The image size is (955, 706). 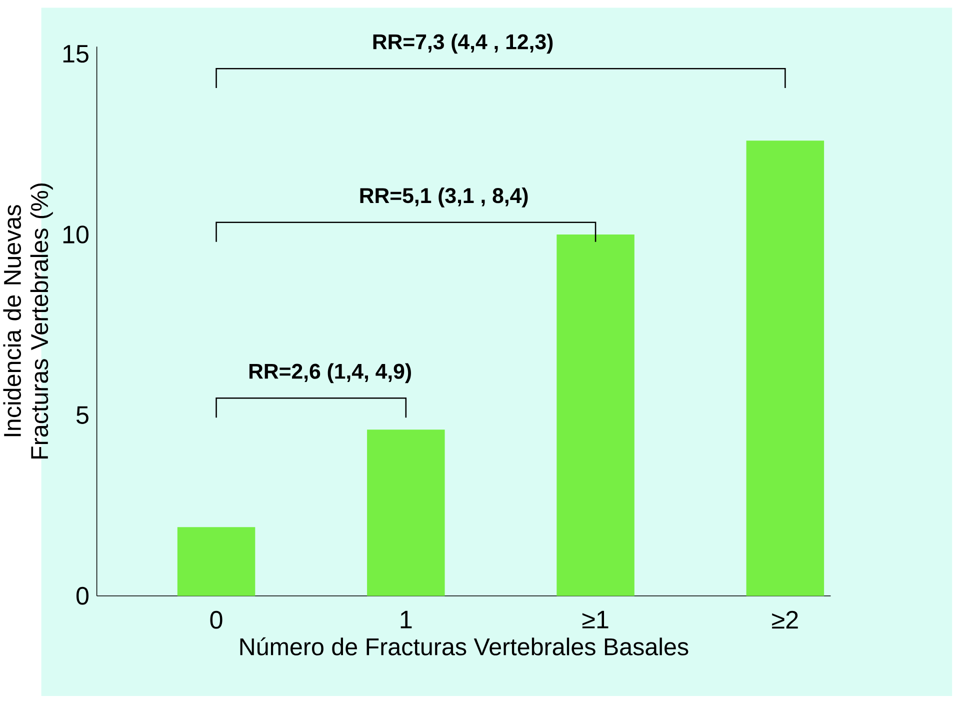 I want to click on annotation: RR=7,3 (4,4 , 12,3), so click(x=463, y=44).